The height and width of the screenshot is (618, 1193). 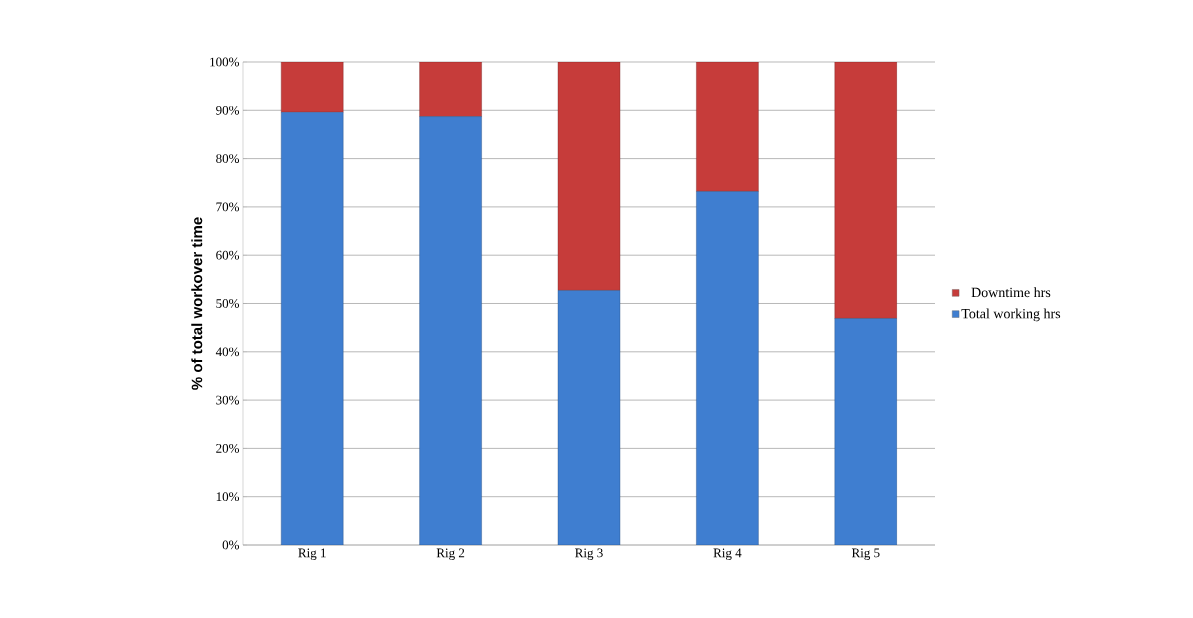 I want to click on y-tick-label: 30%, so click(x=228, y=400).